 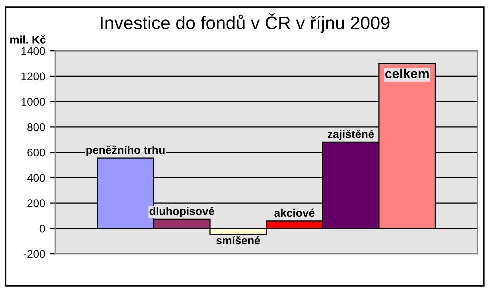 What do you see at coordinates (182, 212) in the screenshot?
I see `series-label: dluhopisové` at bounding box center [182, 212].